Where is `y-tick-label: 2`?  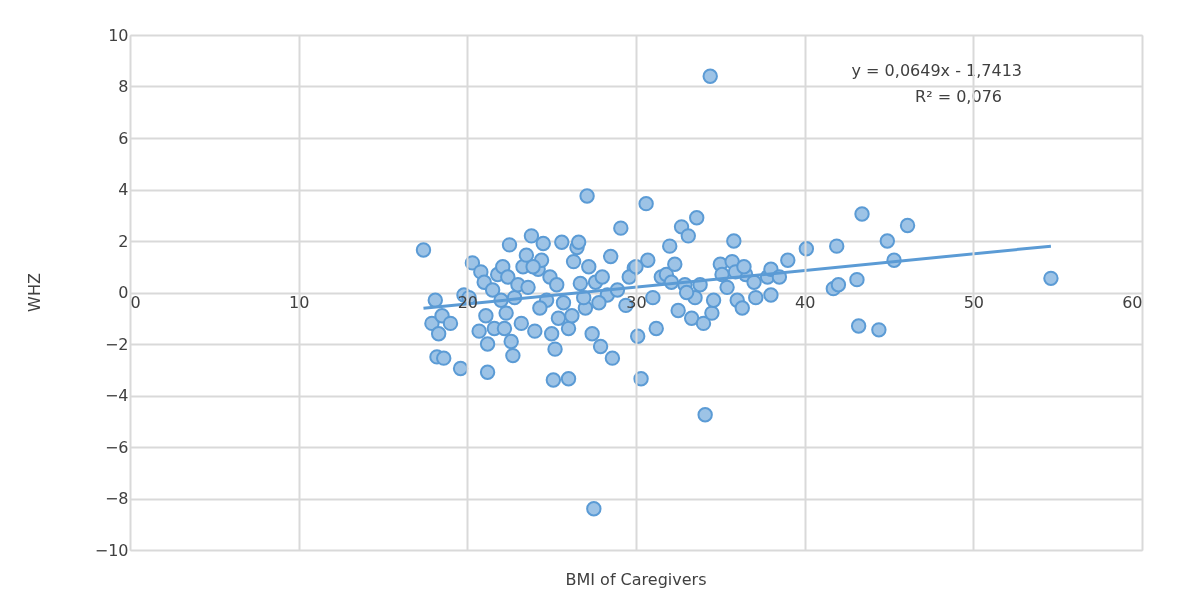 y-tick-label: 2 is located at coordinates (123, 241).